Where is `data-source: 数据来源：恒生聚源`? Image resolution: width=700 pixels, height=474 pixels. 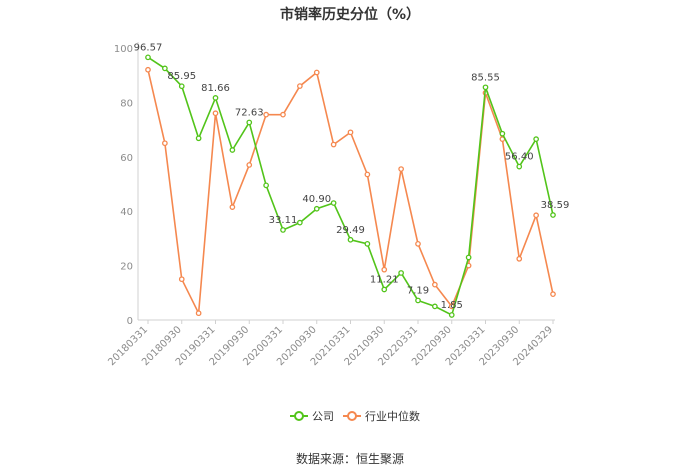 data-source: 数据来源：恒生聚源 is located at coordinates (349, 459).